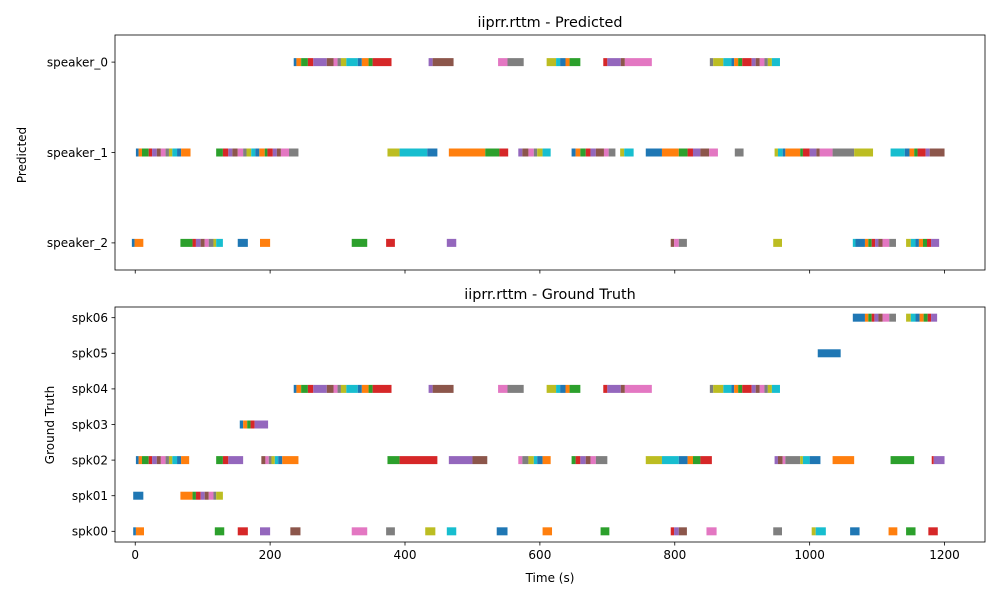 This screenshot has width=1000, height=600. I want to click on ground-truth-ytick-label-spk03: spk03, so click(90, 425).